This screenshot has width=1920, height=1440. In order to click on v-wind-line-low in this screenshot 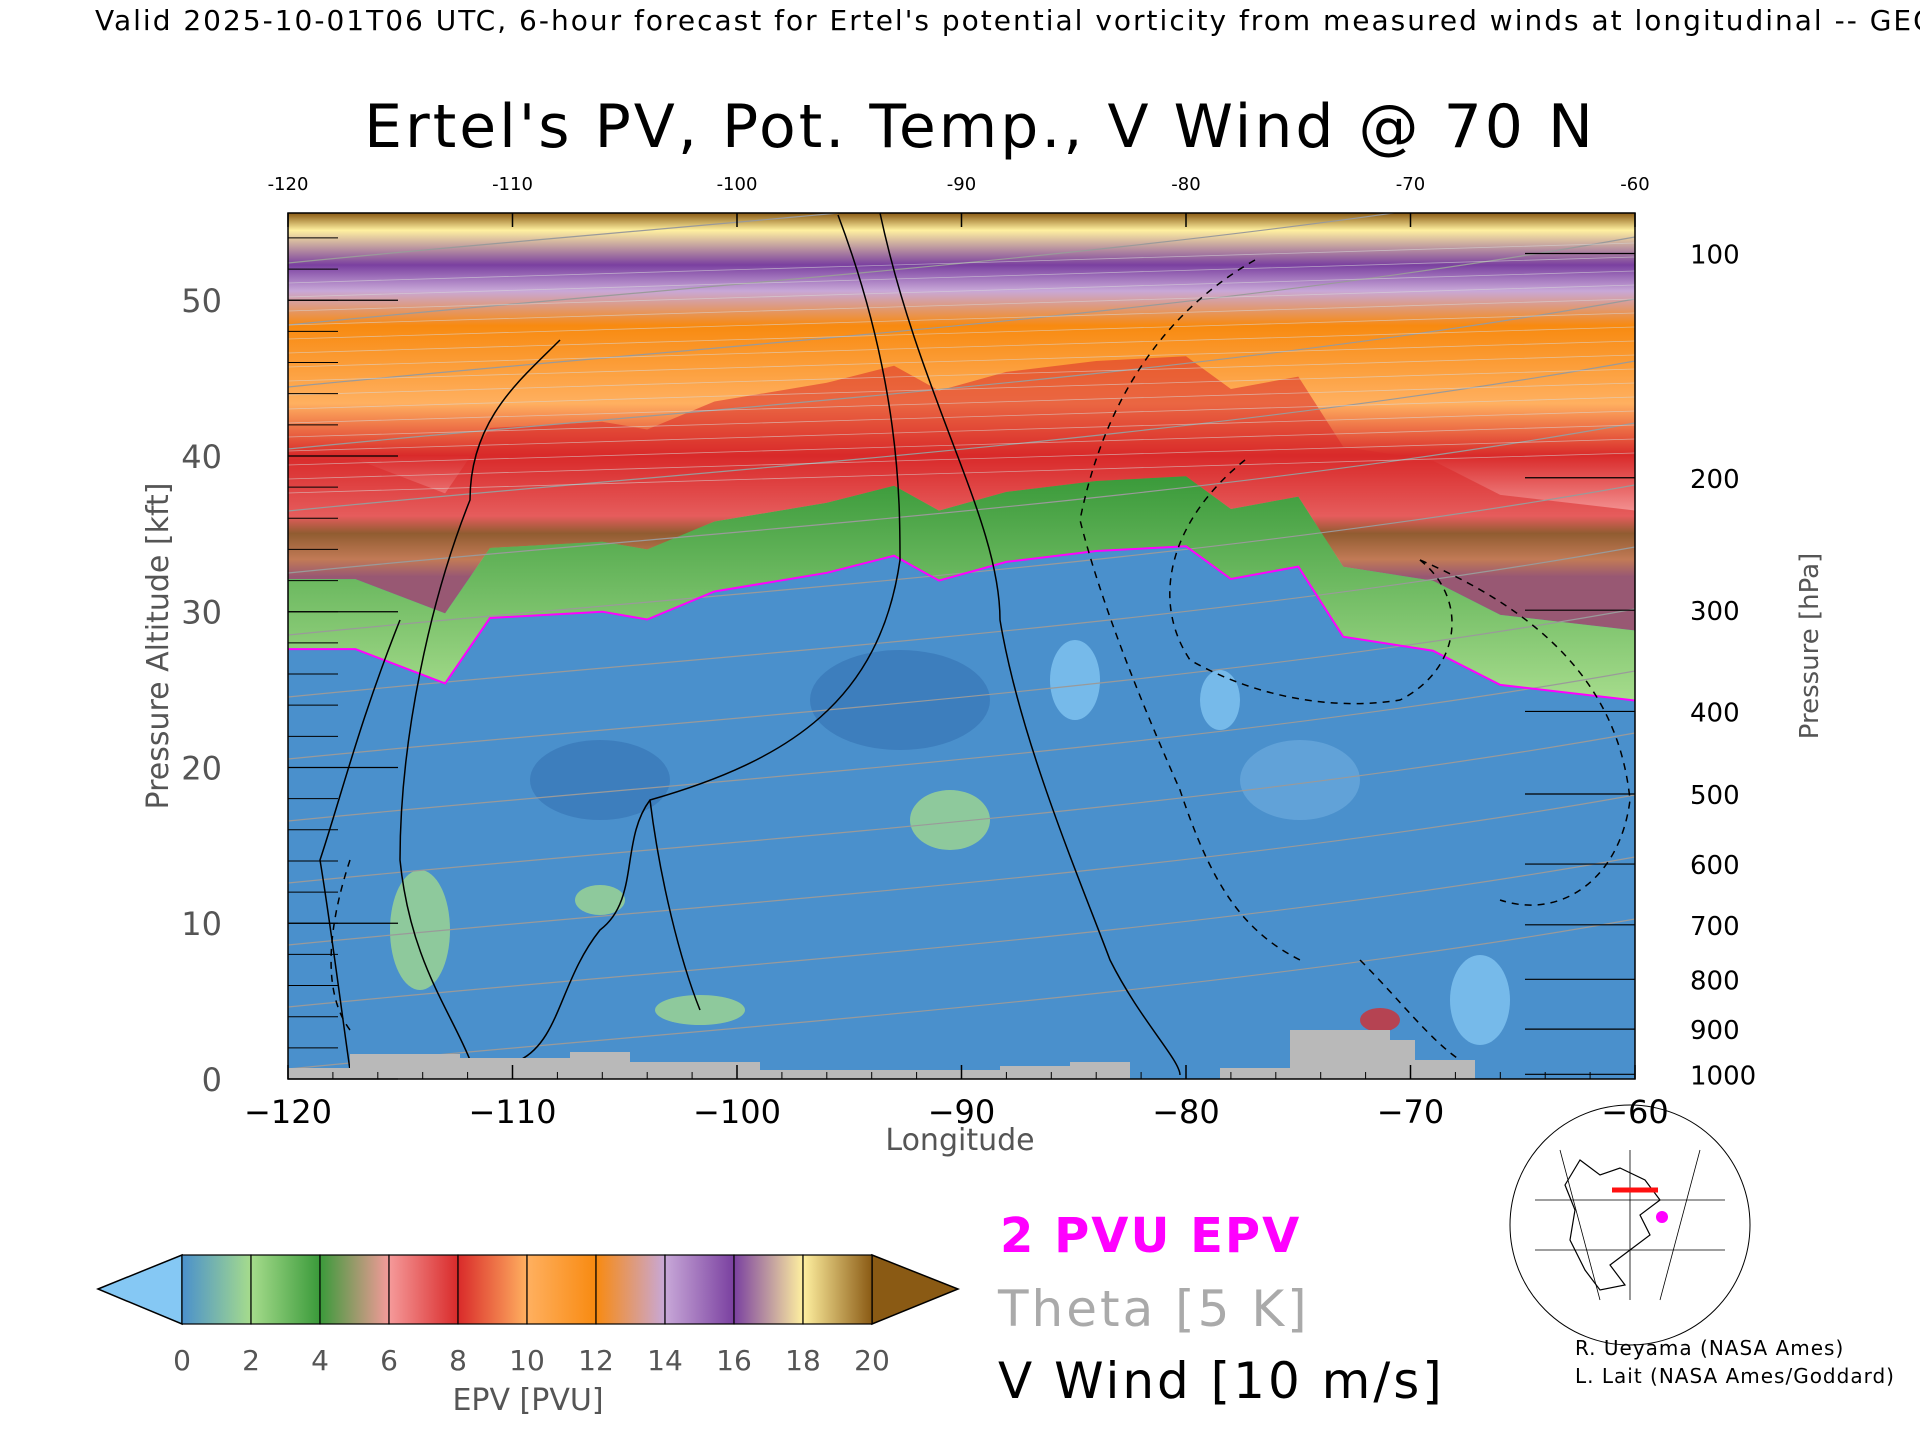, I will do `click(675, 905)`.